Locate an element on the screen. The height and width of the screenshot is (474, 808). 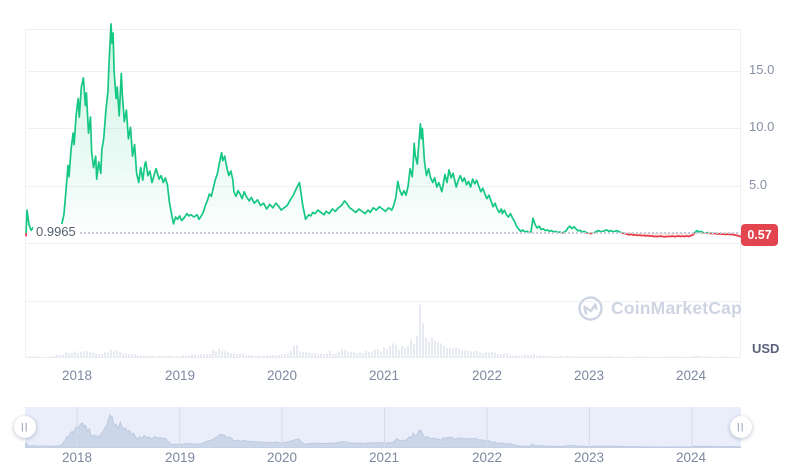
navigator-handle-right: || is located at coordinates (741, 427).